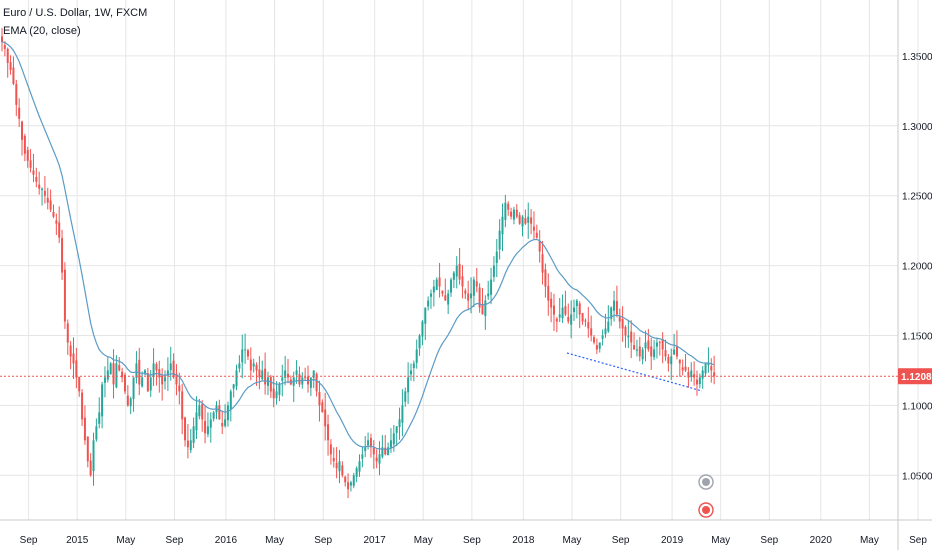 The image size is (932, 550). Describe the element at coordinates (375, 540) in the screenshot. I see `x-tick-label: 2017` at that location.